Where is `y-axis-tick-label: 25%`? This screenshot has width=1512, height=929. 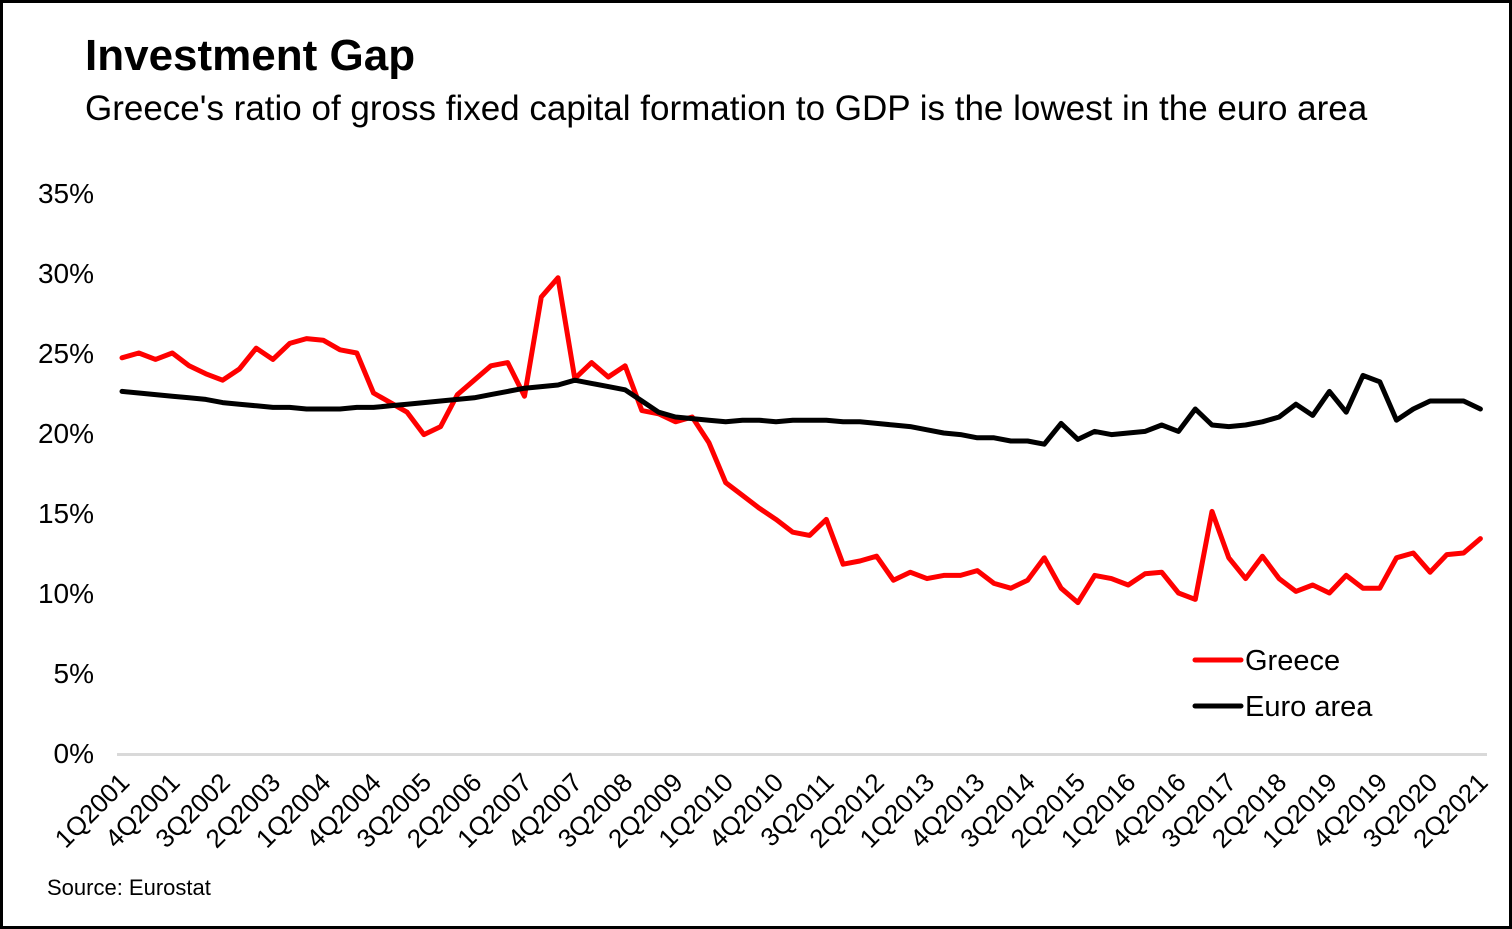
y-axis-tick-label: 25% is located at coordinates (66, 353).